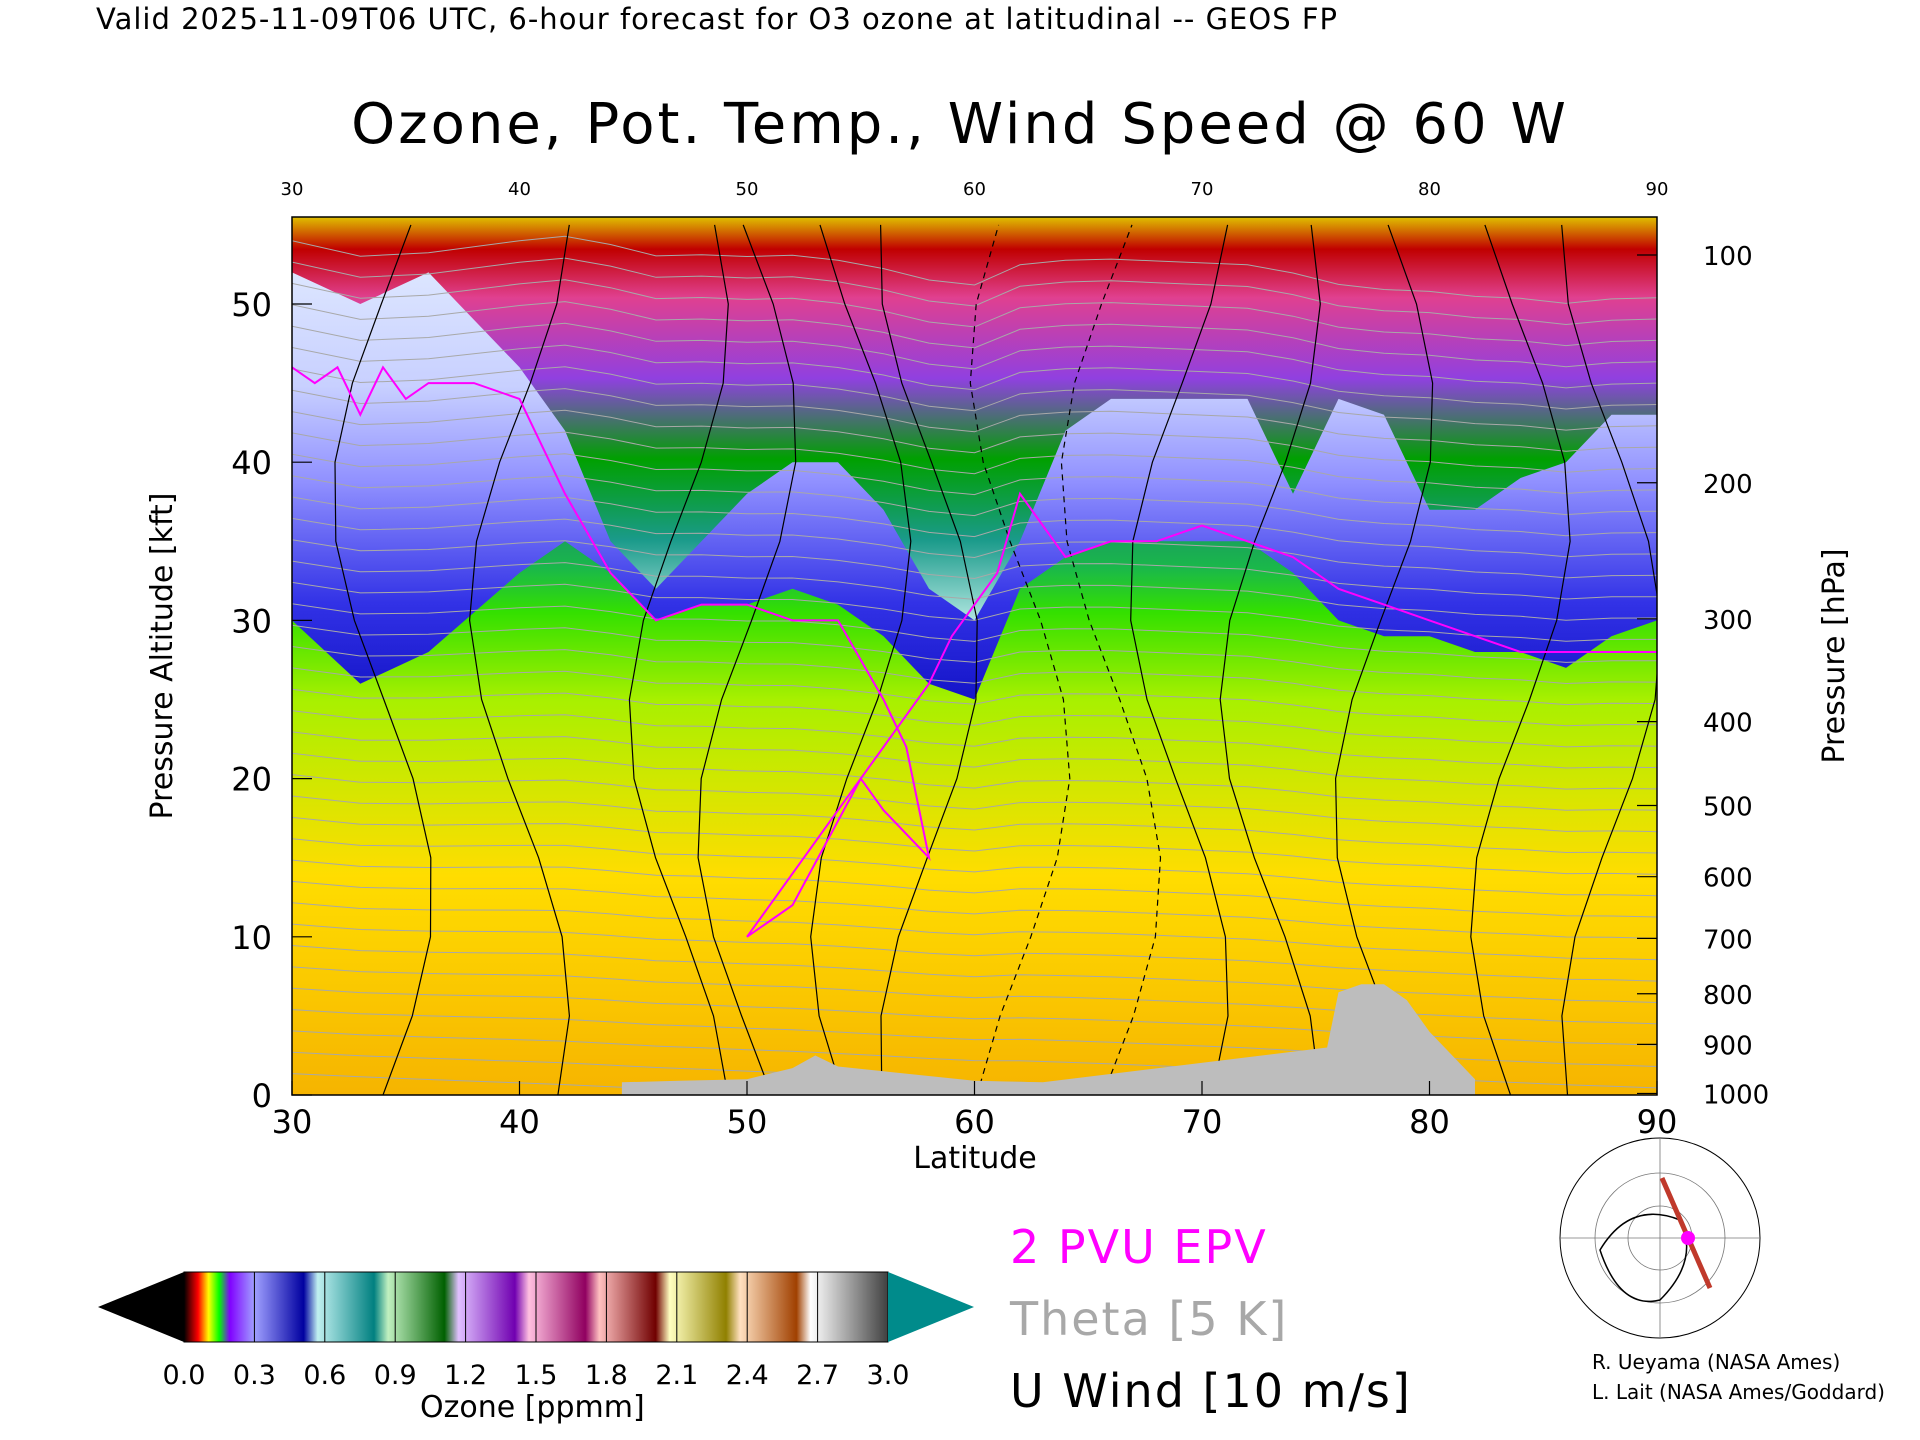 The image size is (1920, 1440). I want to click on y-tick-label: 30, so click(251, 621).